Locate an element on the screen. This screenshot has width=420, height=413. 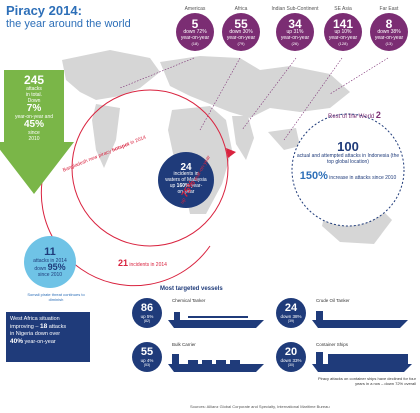
se-asia-shape is located at coordinates (284, 139).